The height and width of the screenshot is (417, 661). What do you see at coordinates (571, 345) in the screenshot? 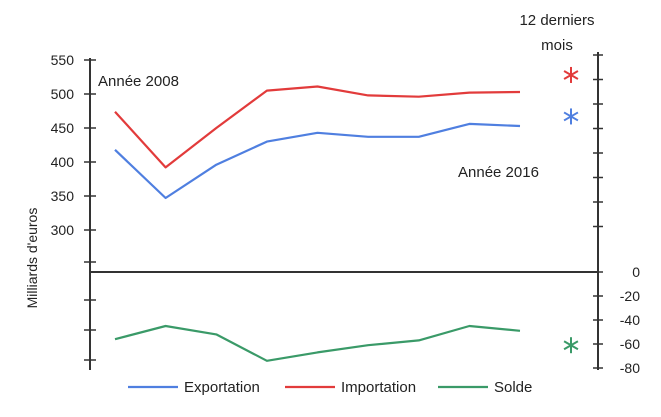
I see `marker-solde` at bounding box center [571, 345].